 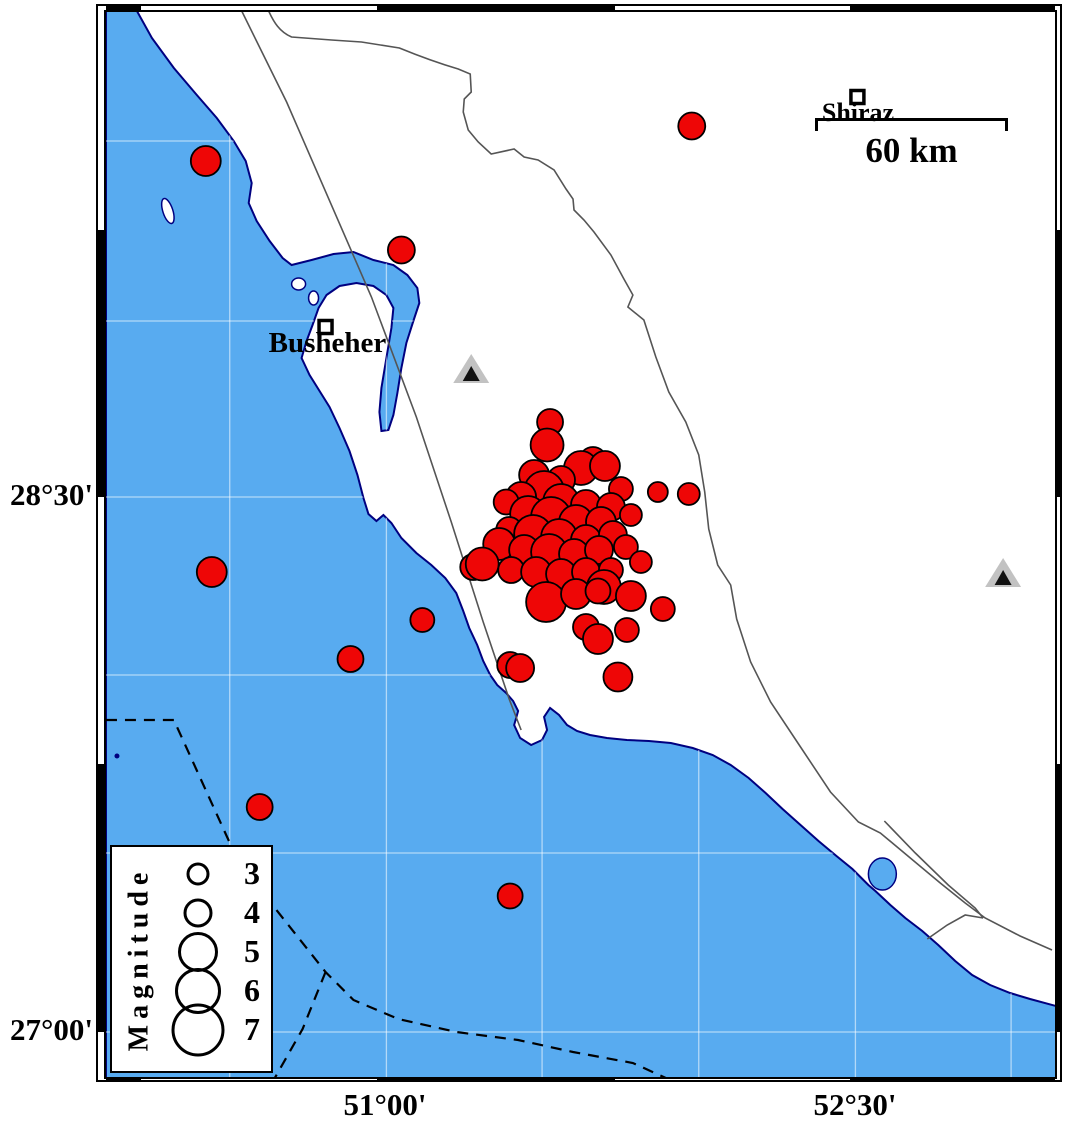 I want to click on magnitude-legend: Magnitude 3 4 5 6 7, so click(x=191, y=959).